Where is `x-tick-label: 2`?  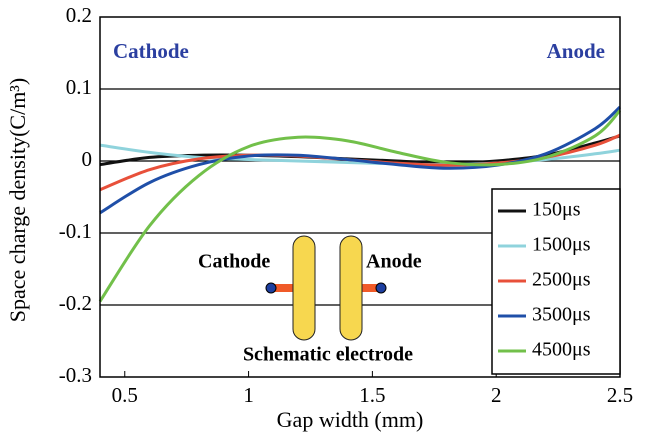 x-tick-label: 2 is located at coordinates (496, 395).